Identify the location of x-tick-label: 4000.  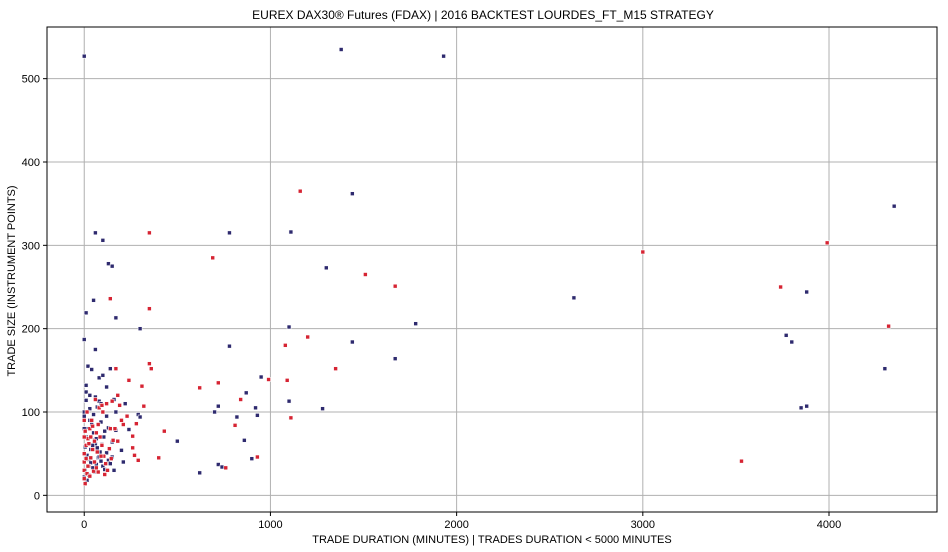
(829, 525).